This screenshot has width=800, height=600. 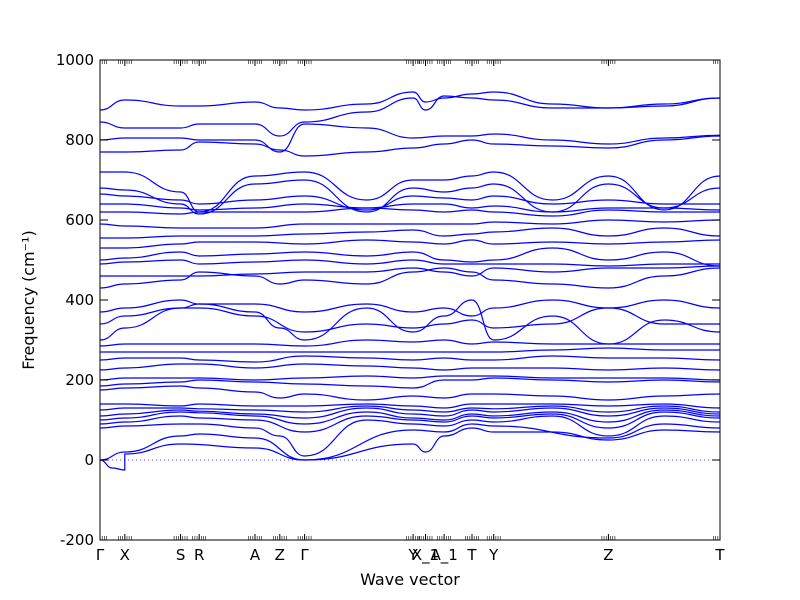 What do you see at coordinates (255, 555) in the screenshot?
I see `x-tick-label: A` at bounding box center [255, 555].